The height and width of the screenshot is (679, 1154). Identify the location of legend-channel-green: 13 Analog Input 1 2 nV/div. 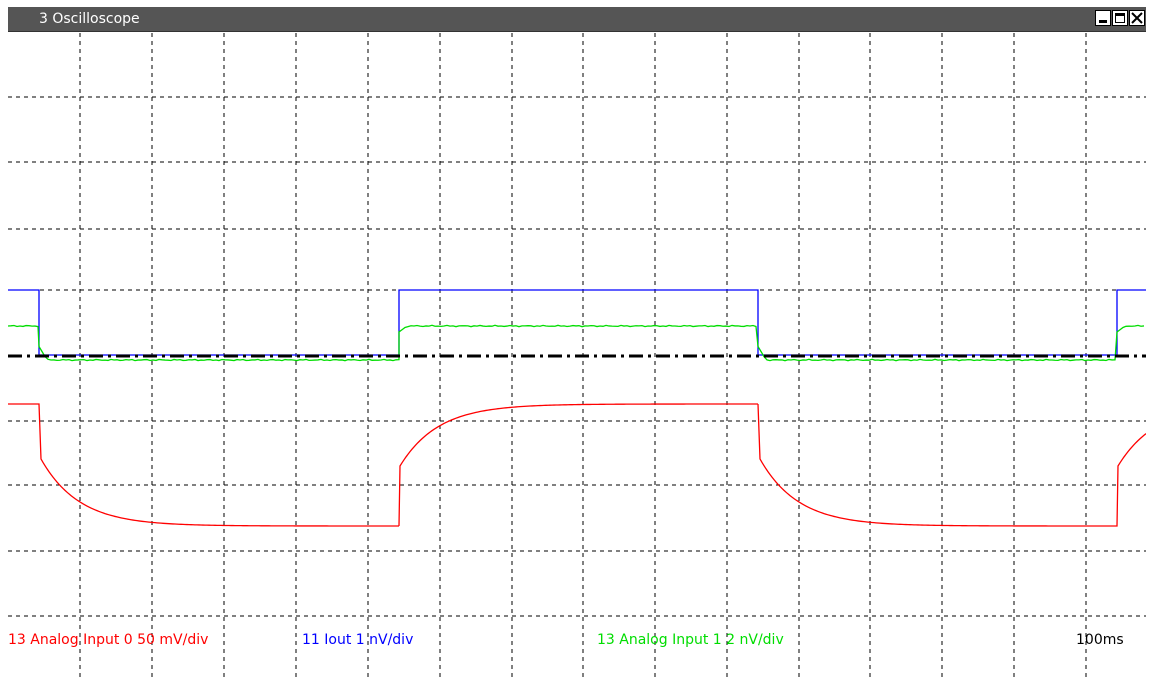
(690, 640).